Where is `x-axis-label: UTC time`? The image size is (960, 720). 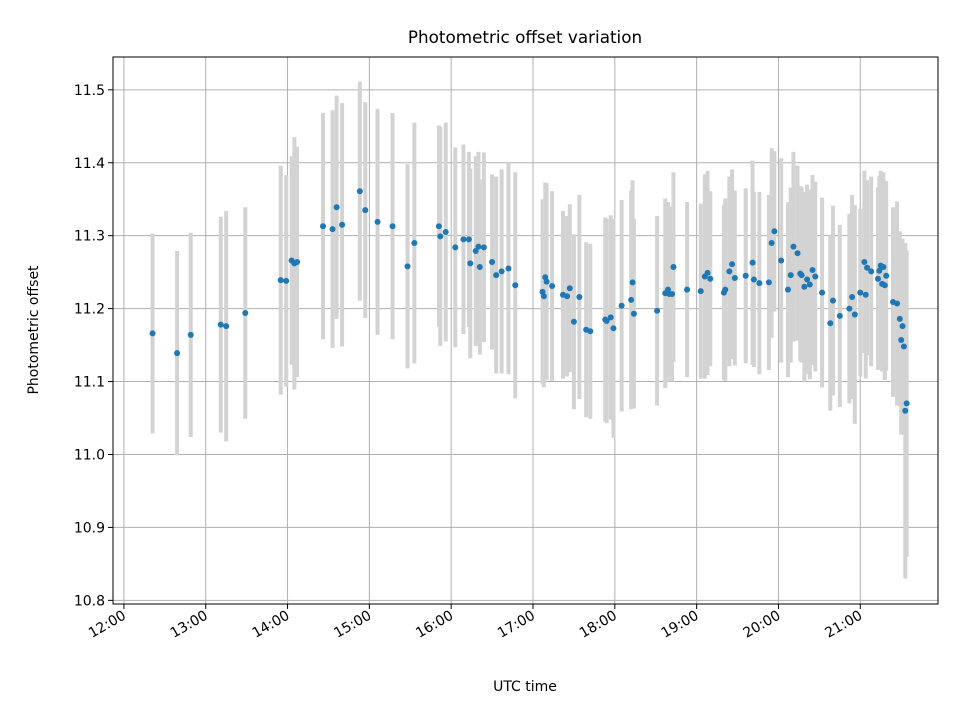
x-axis-label: UTC time is located at coordinates (525, 687).